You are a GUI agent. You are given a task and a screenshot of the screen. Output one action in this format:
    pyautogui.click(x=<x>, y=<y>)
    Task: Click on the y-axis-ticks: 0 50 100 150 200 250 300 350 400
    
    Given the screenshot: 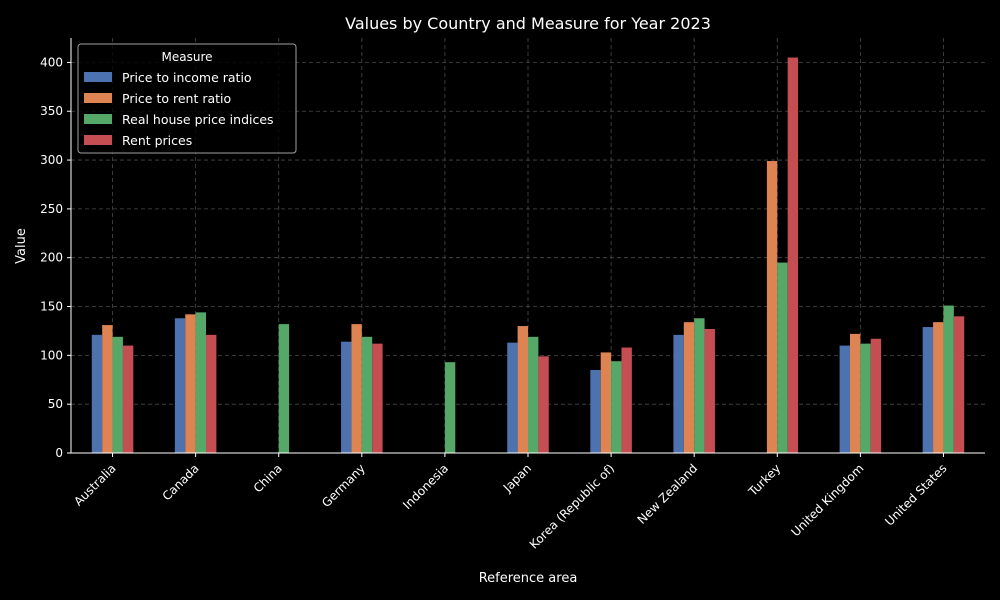 What is the action you would take?
    pyautogui.click(x=55, y=257)
    